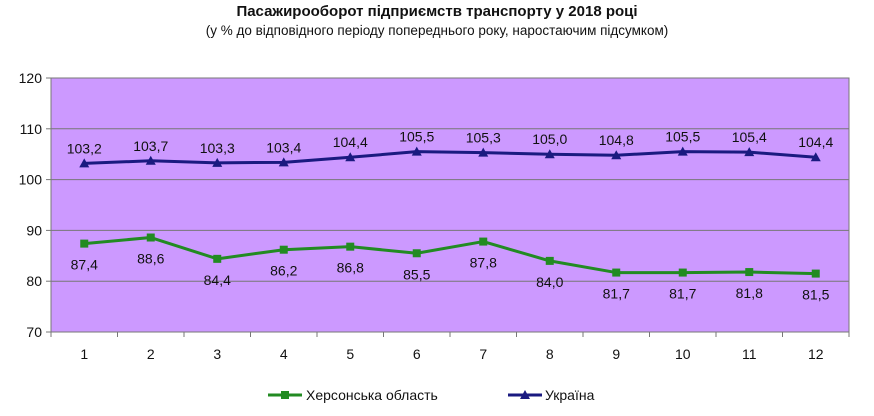 The width and height of the screenshot is (874, 416). I want to click on data-label: 84,0, so click(549, 282).